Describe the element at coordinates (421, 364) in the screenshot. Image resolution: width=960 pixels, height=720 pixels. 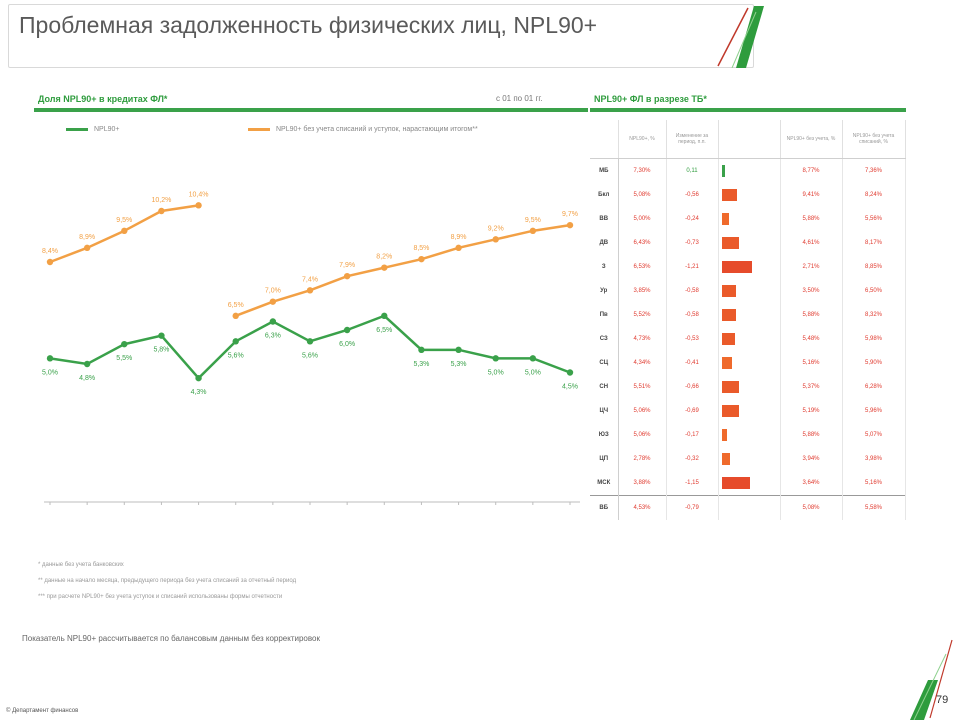
I see `series-npl90-data-label: 5,3%` at that location.